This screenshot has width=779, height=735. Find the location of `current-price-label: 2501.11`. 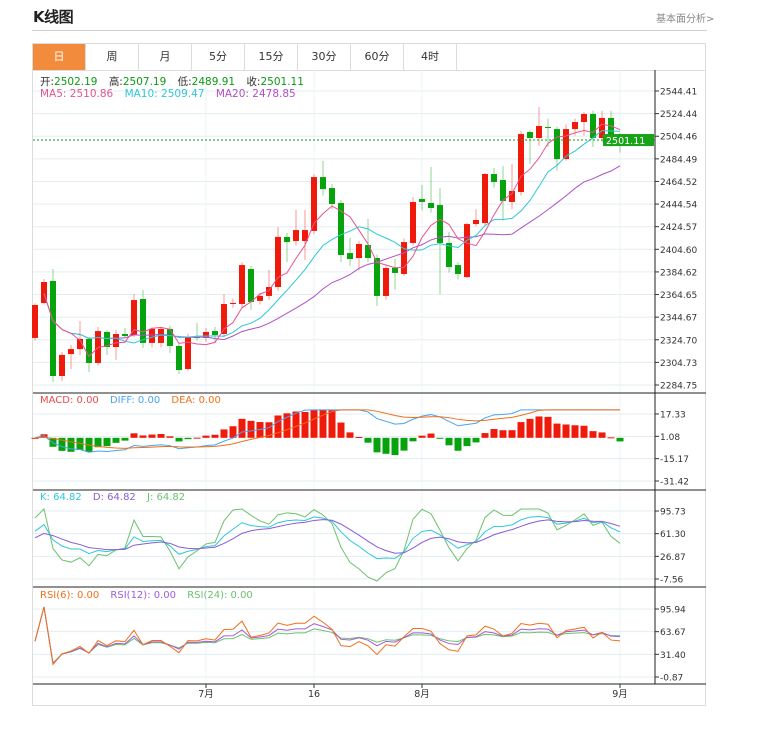

current-price-label: 2501.11 is located at coordinates (625, 141).